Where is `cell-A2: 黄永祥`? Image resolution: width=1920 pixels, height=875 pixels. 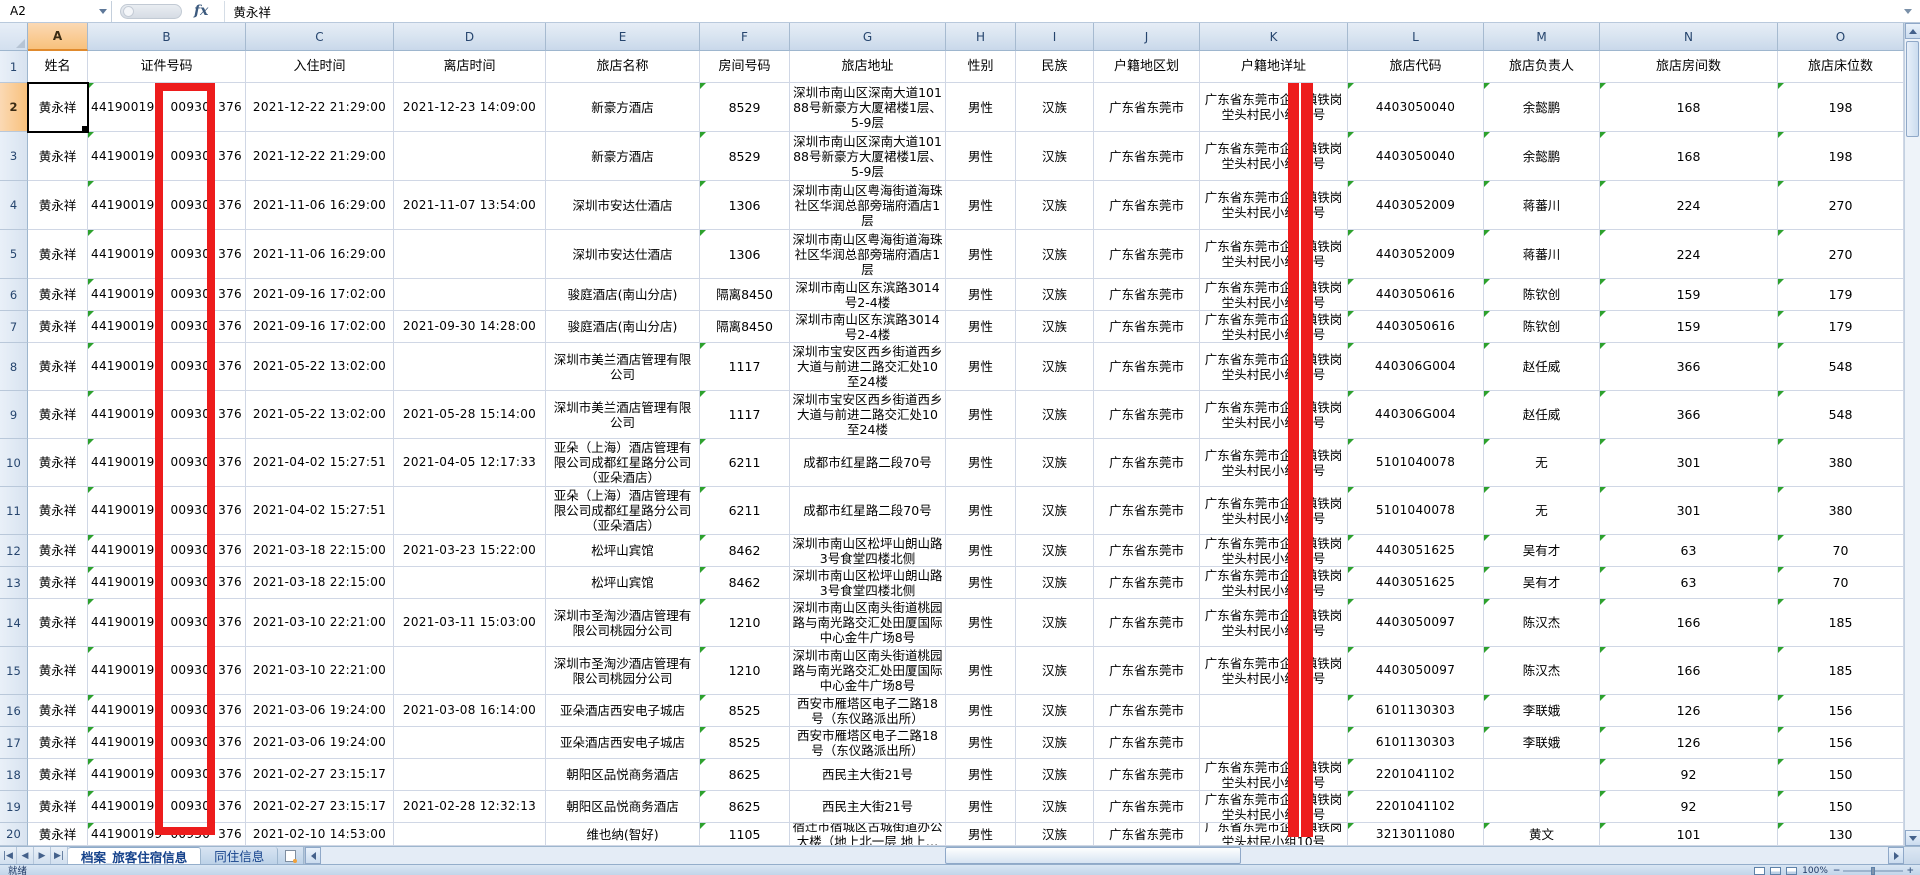
cell-A2: 黄永祥 is located at coordinates (58, 107).